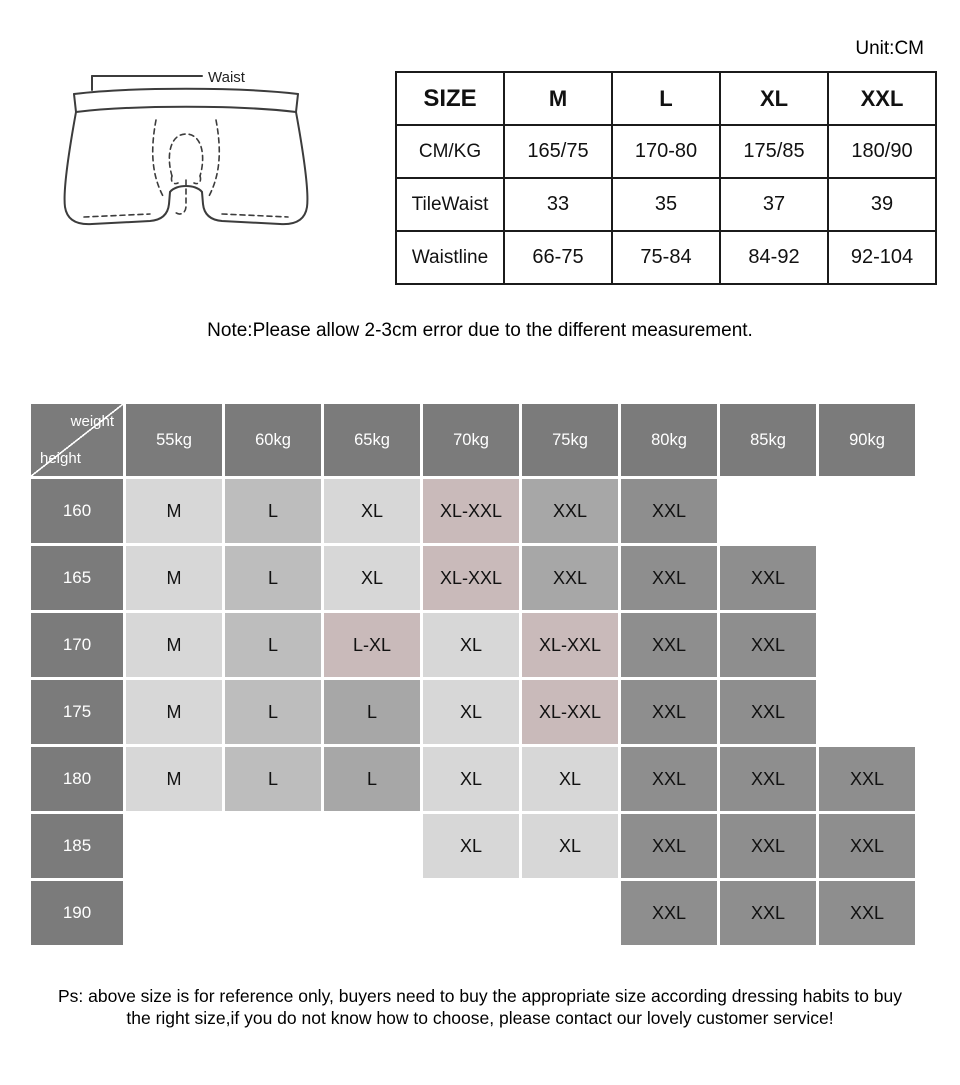  What do you see at coordinates (882, 151) in the screenshot?
I see `size-table-value: 180/90` at bounding box center [882, 151].